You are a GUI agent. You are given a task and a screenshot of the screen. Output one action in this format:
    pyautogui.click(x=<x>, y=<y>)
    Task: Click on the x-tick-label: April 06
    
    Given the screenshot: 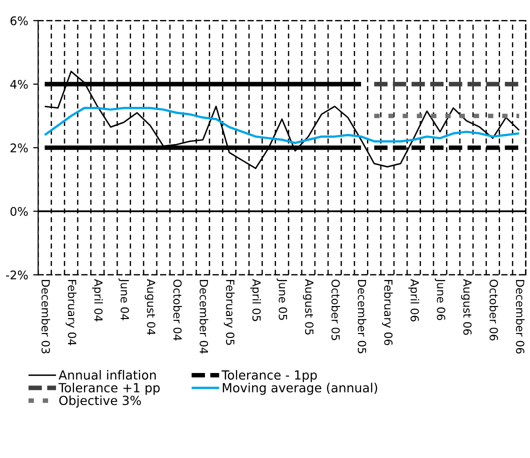 What is the action you would take?
    pyautogui.click(x=414, y=300)
    